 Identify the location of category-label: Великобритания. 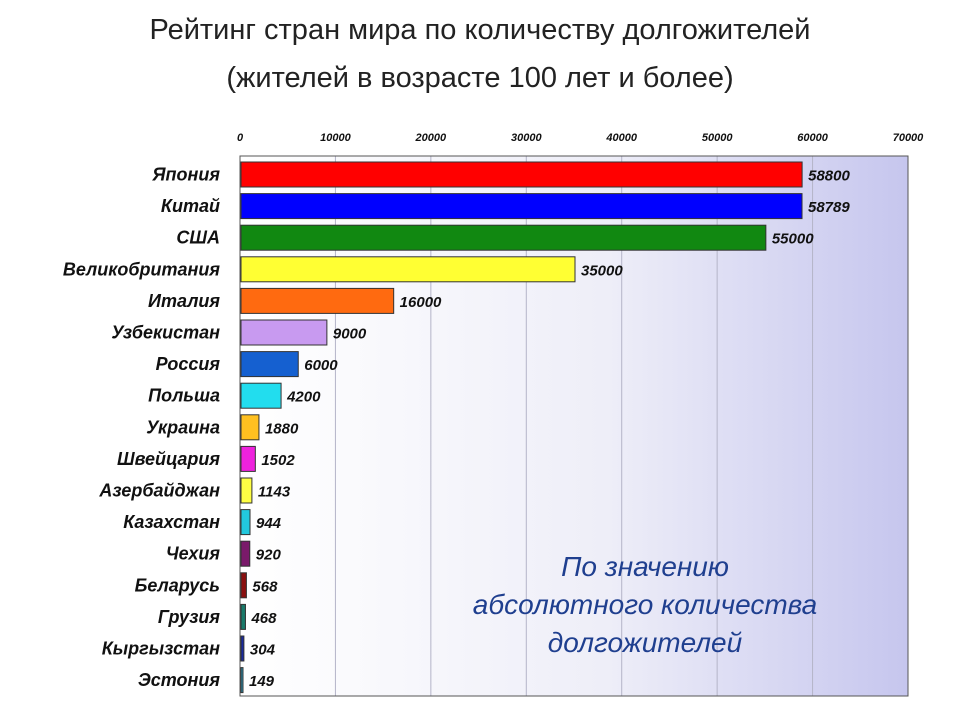
(142, 269).